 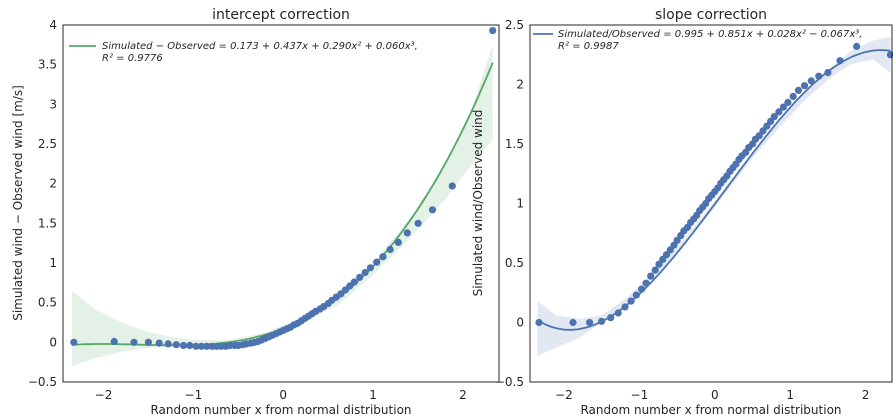 What do you see at coordinates (715, 395) in the screenshot?
I see `slope-x-tick-label: 0` at bounding box center [715, 395].